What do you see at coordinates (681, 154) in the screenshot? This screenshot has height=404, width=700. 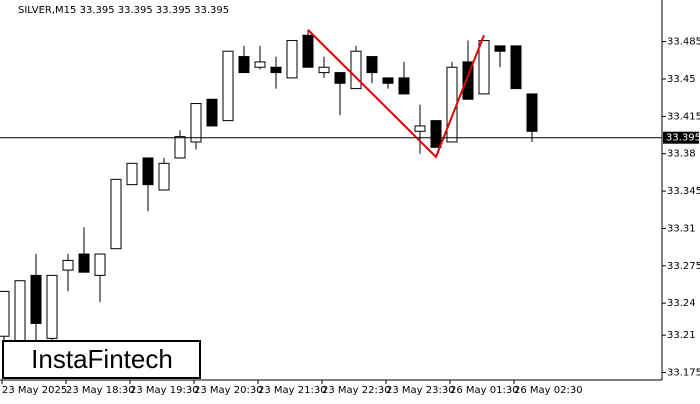 I see `y-tick-label: 33.38` at bounding box center [681, 154].